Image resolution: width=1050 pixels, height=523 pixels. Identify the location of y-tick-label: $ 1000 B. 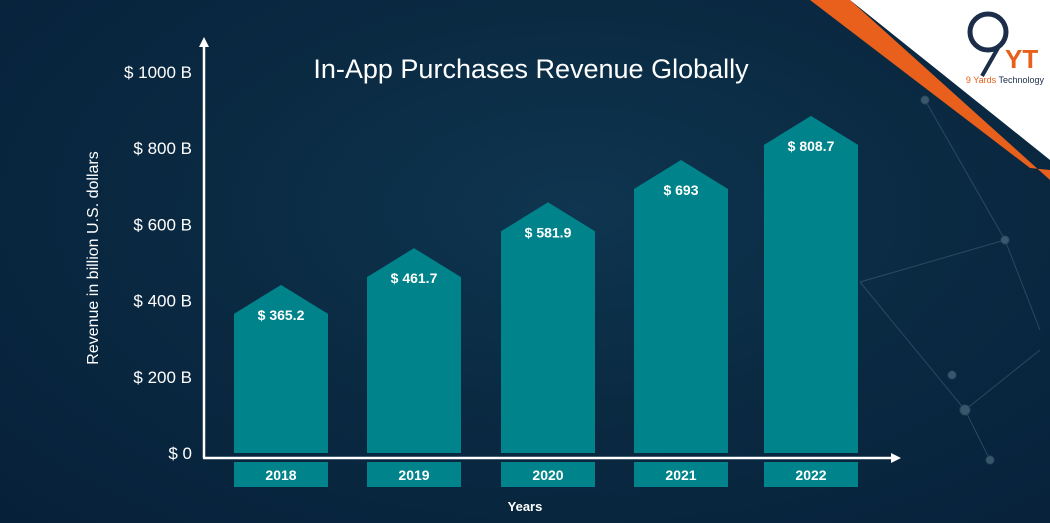
(158, 72).